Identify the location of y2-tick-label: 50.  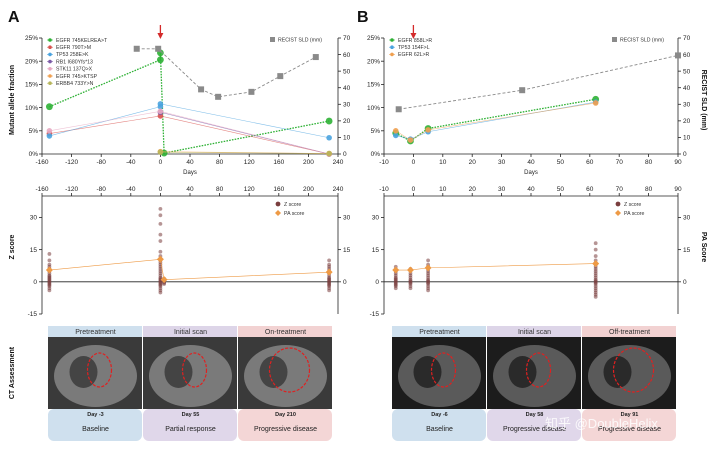
(347, 71).